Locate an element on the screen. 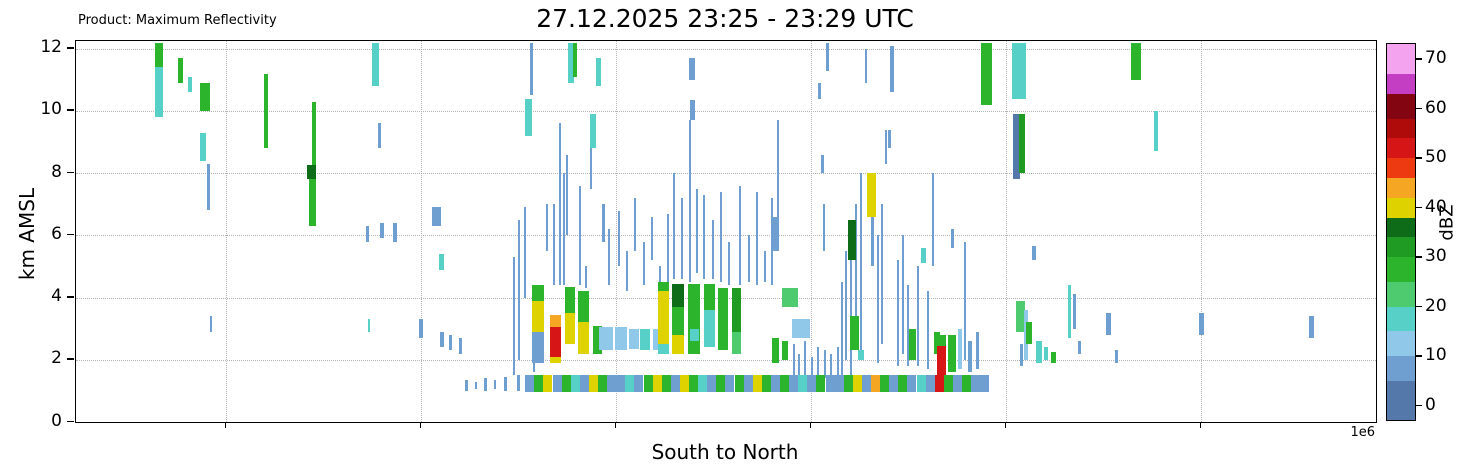 The image size is (1482, 470). colorbar is located at coordinates (1401, 232).